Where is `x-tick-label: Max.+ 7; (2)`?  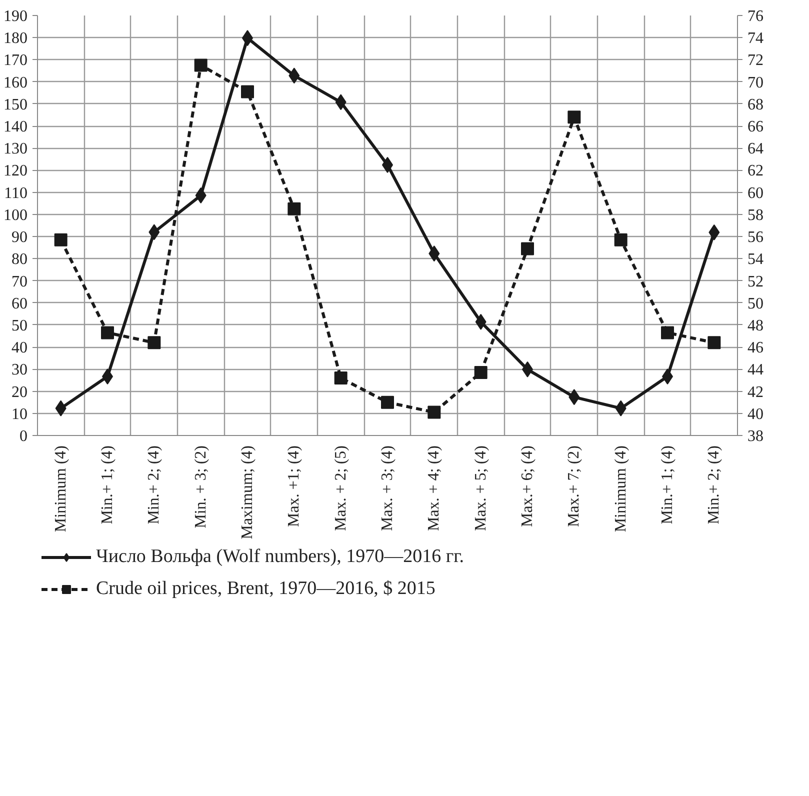
x-tick-label: Max.+ 7; (2) is located at coordinates (574, 486).